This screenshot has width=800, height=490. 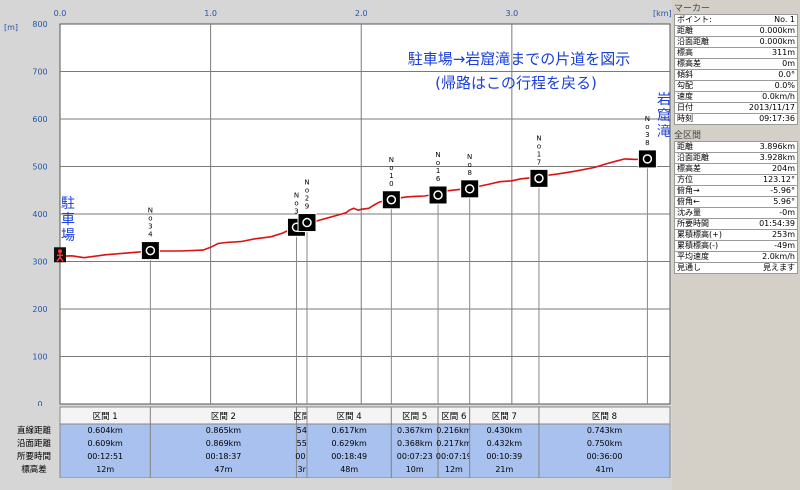 I want to click on section-value: 00:10:39, so click(x=504, y=456).